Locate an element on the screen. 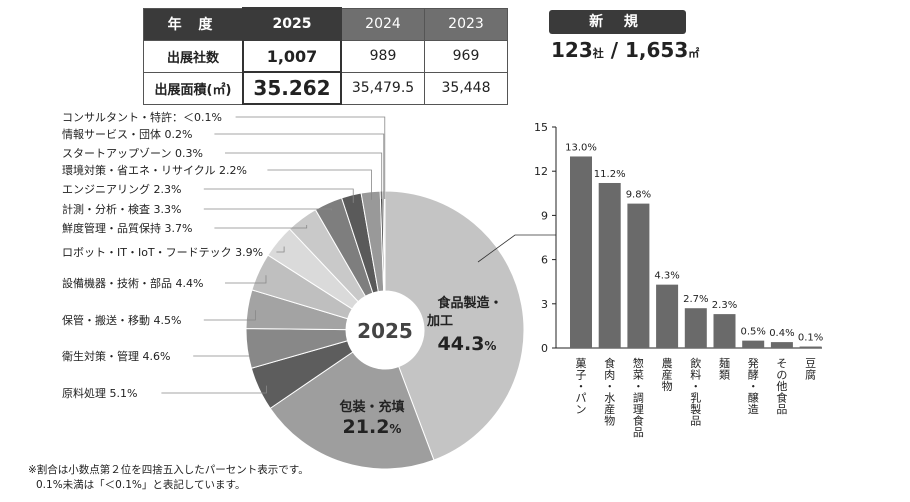 The height and width of the screenshot is (502, 910). y-tick-label-3: 9 is located at coordinates (544, 215).